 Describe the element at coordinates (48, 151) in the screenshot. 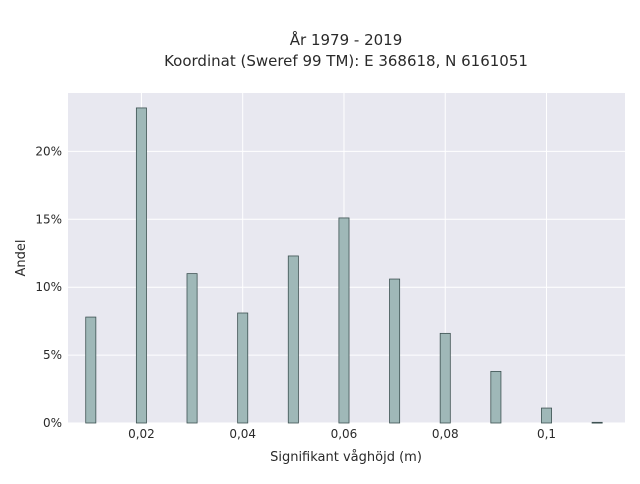

I see `y-tick-label: 20%` at that location.